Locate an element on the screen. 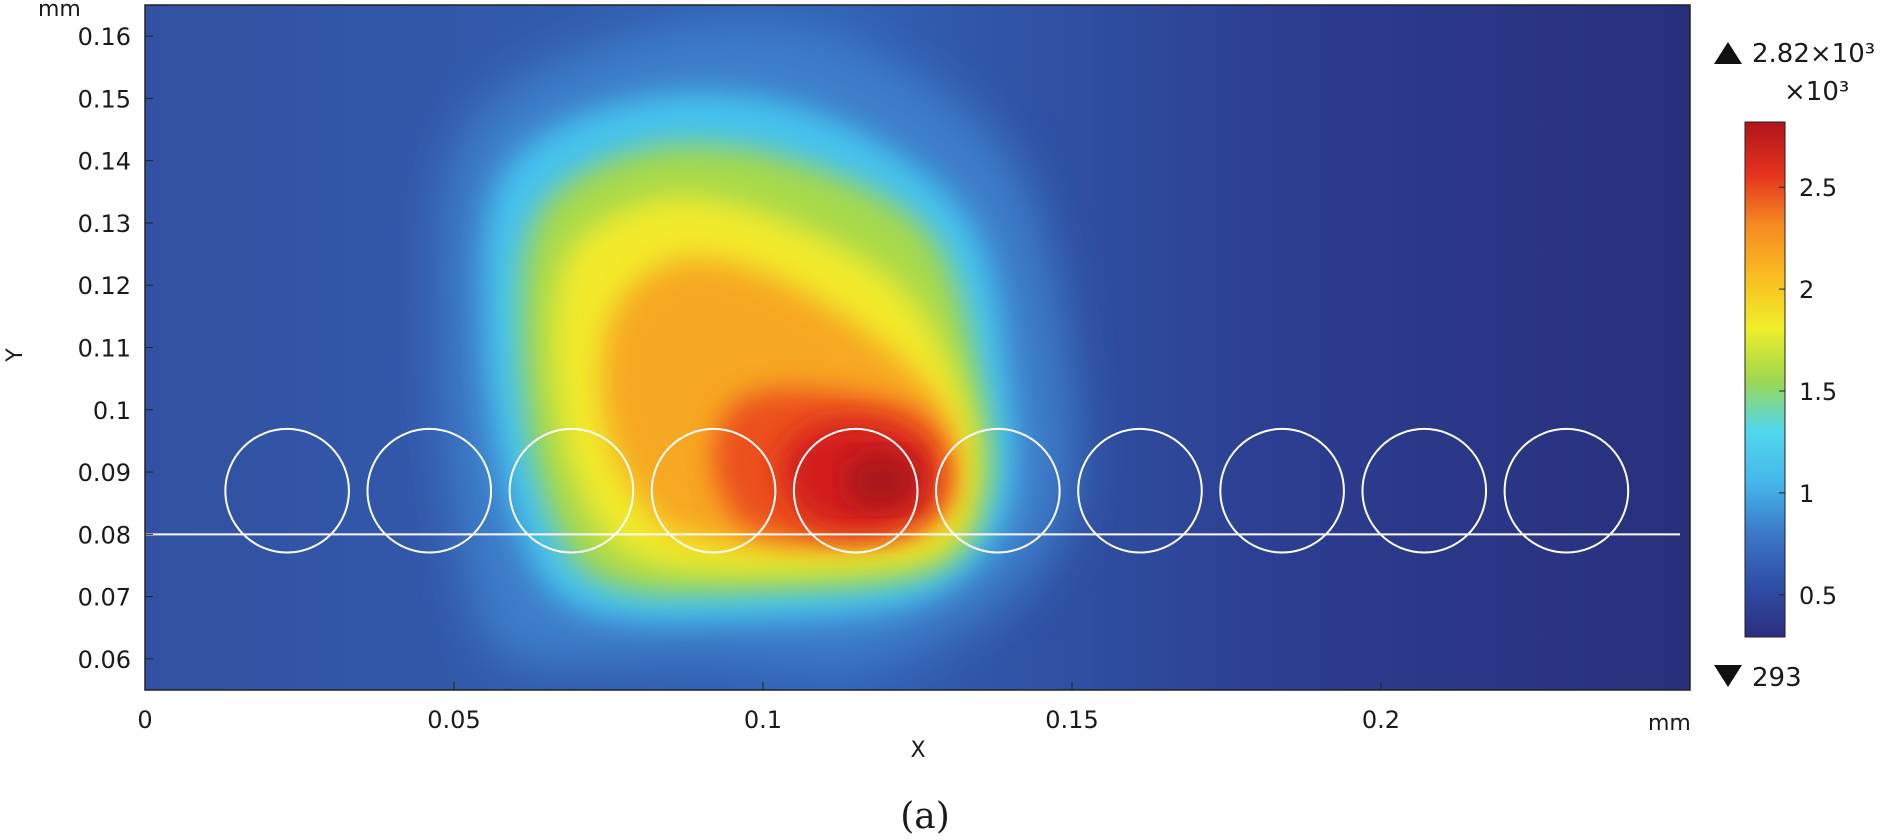 The height and width of the screenshot is (840, 1895). y-tick-label: 0.11 is located at coordinates (104, 349).